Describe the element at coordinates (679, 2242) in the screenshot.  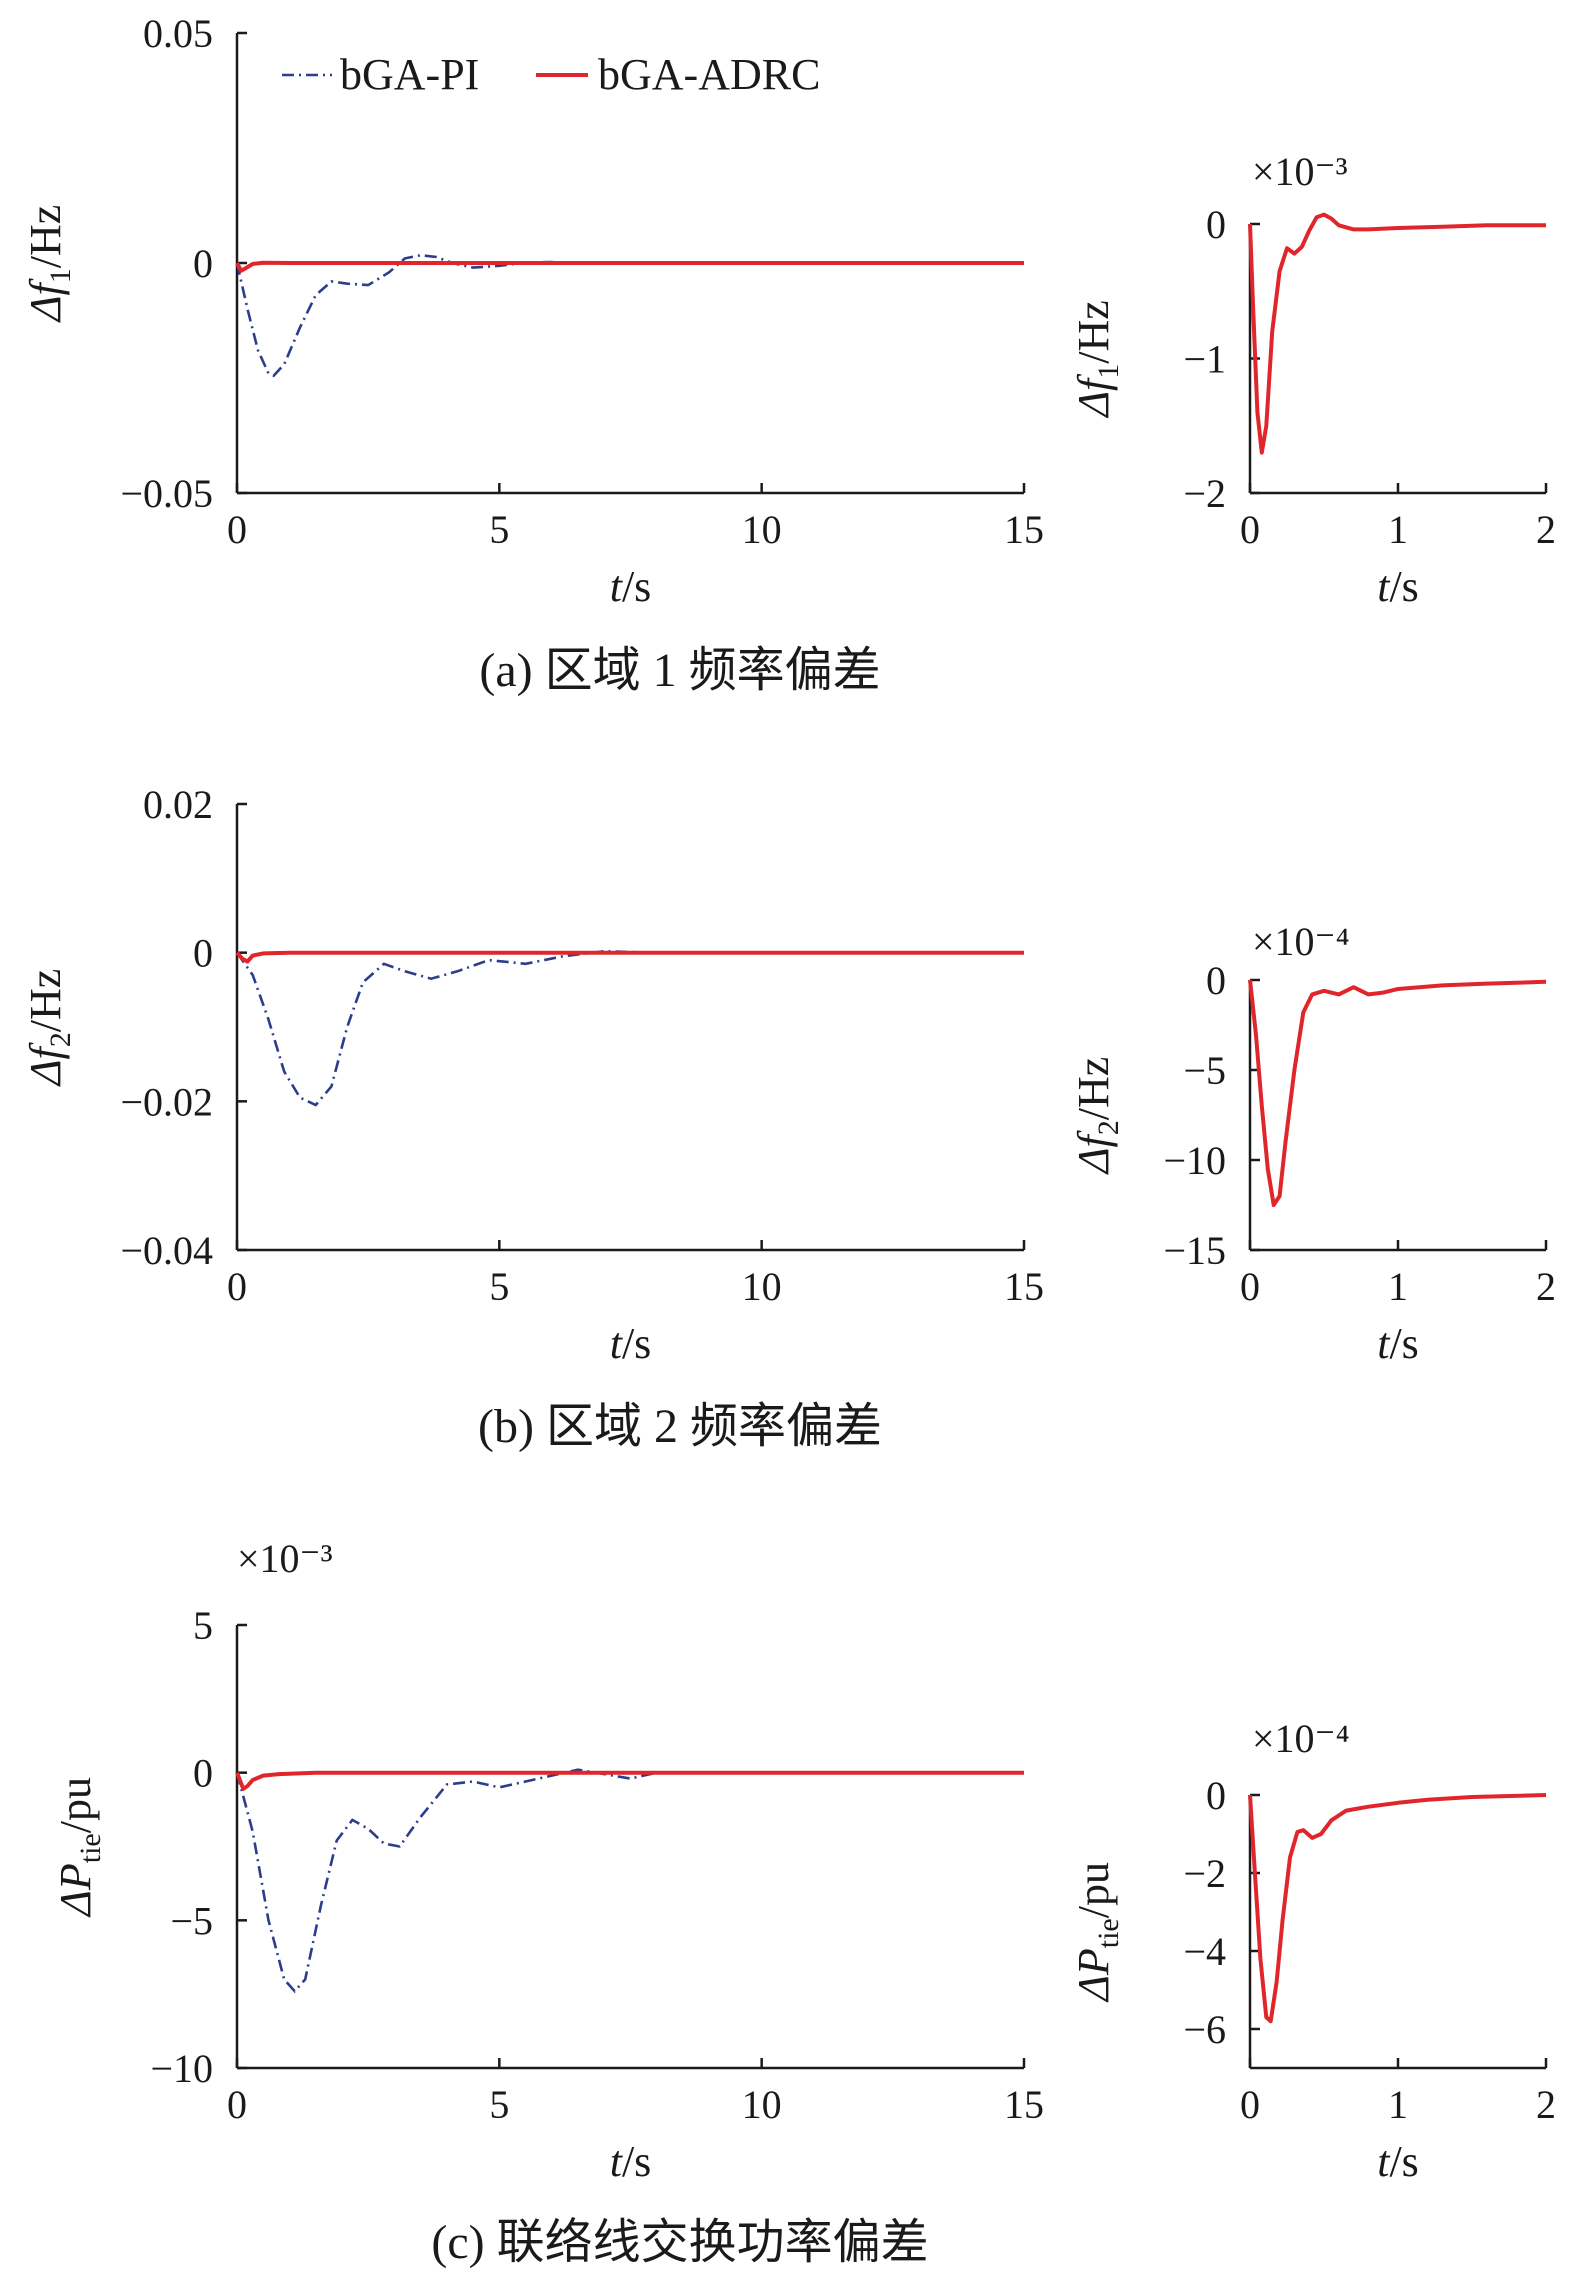
I see `caption-c: (c) 联络线交换功率偏差` at that location.